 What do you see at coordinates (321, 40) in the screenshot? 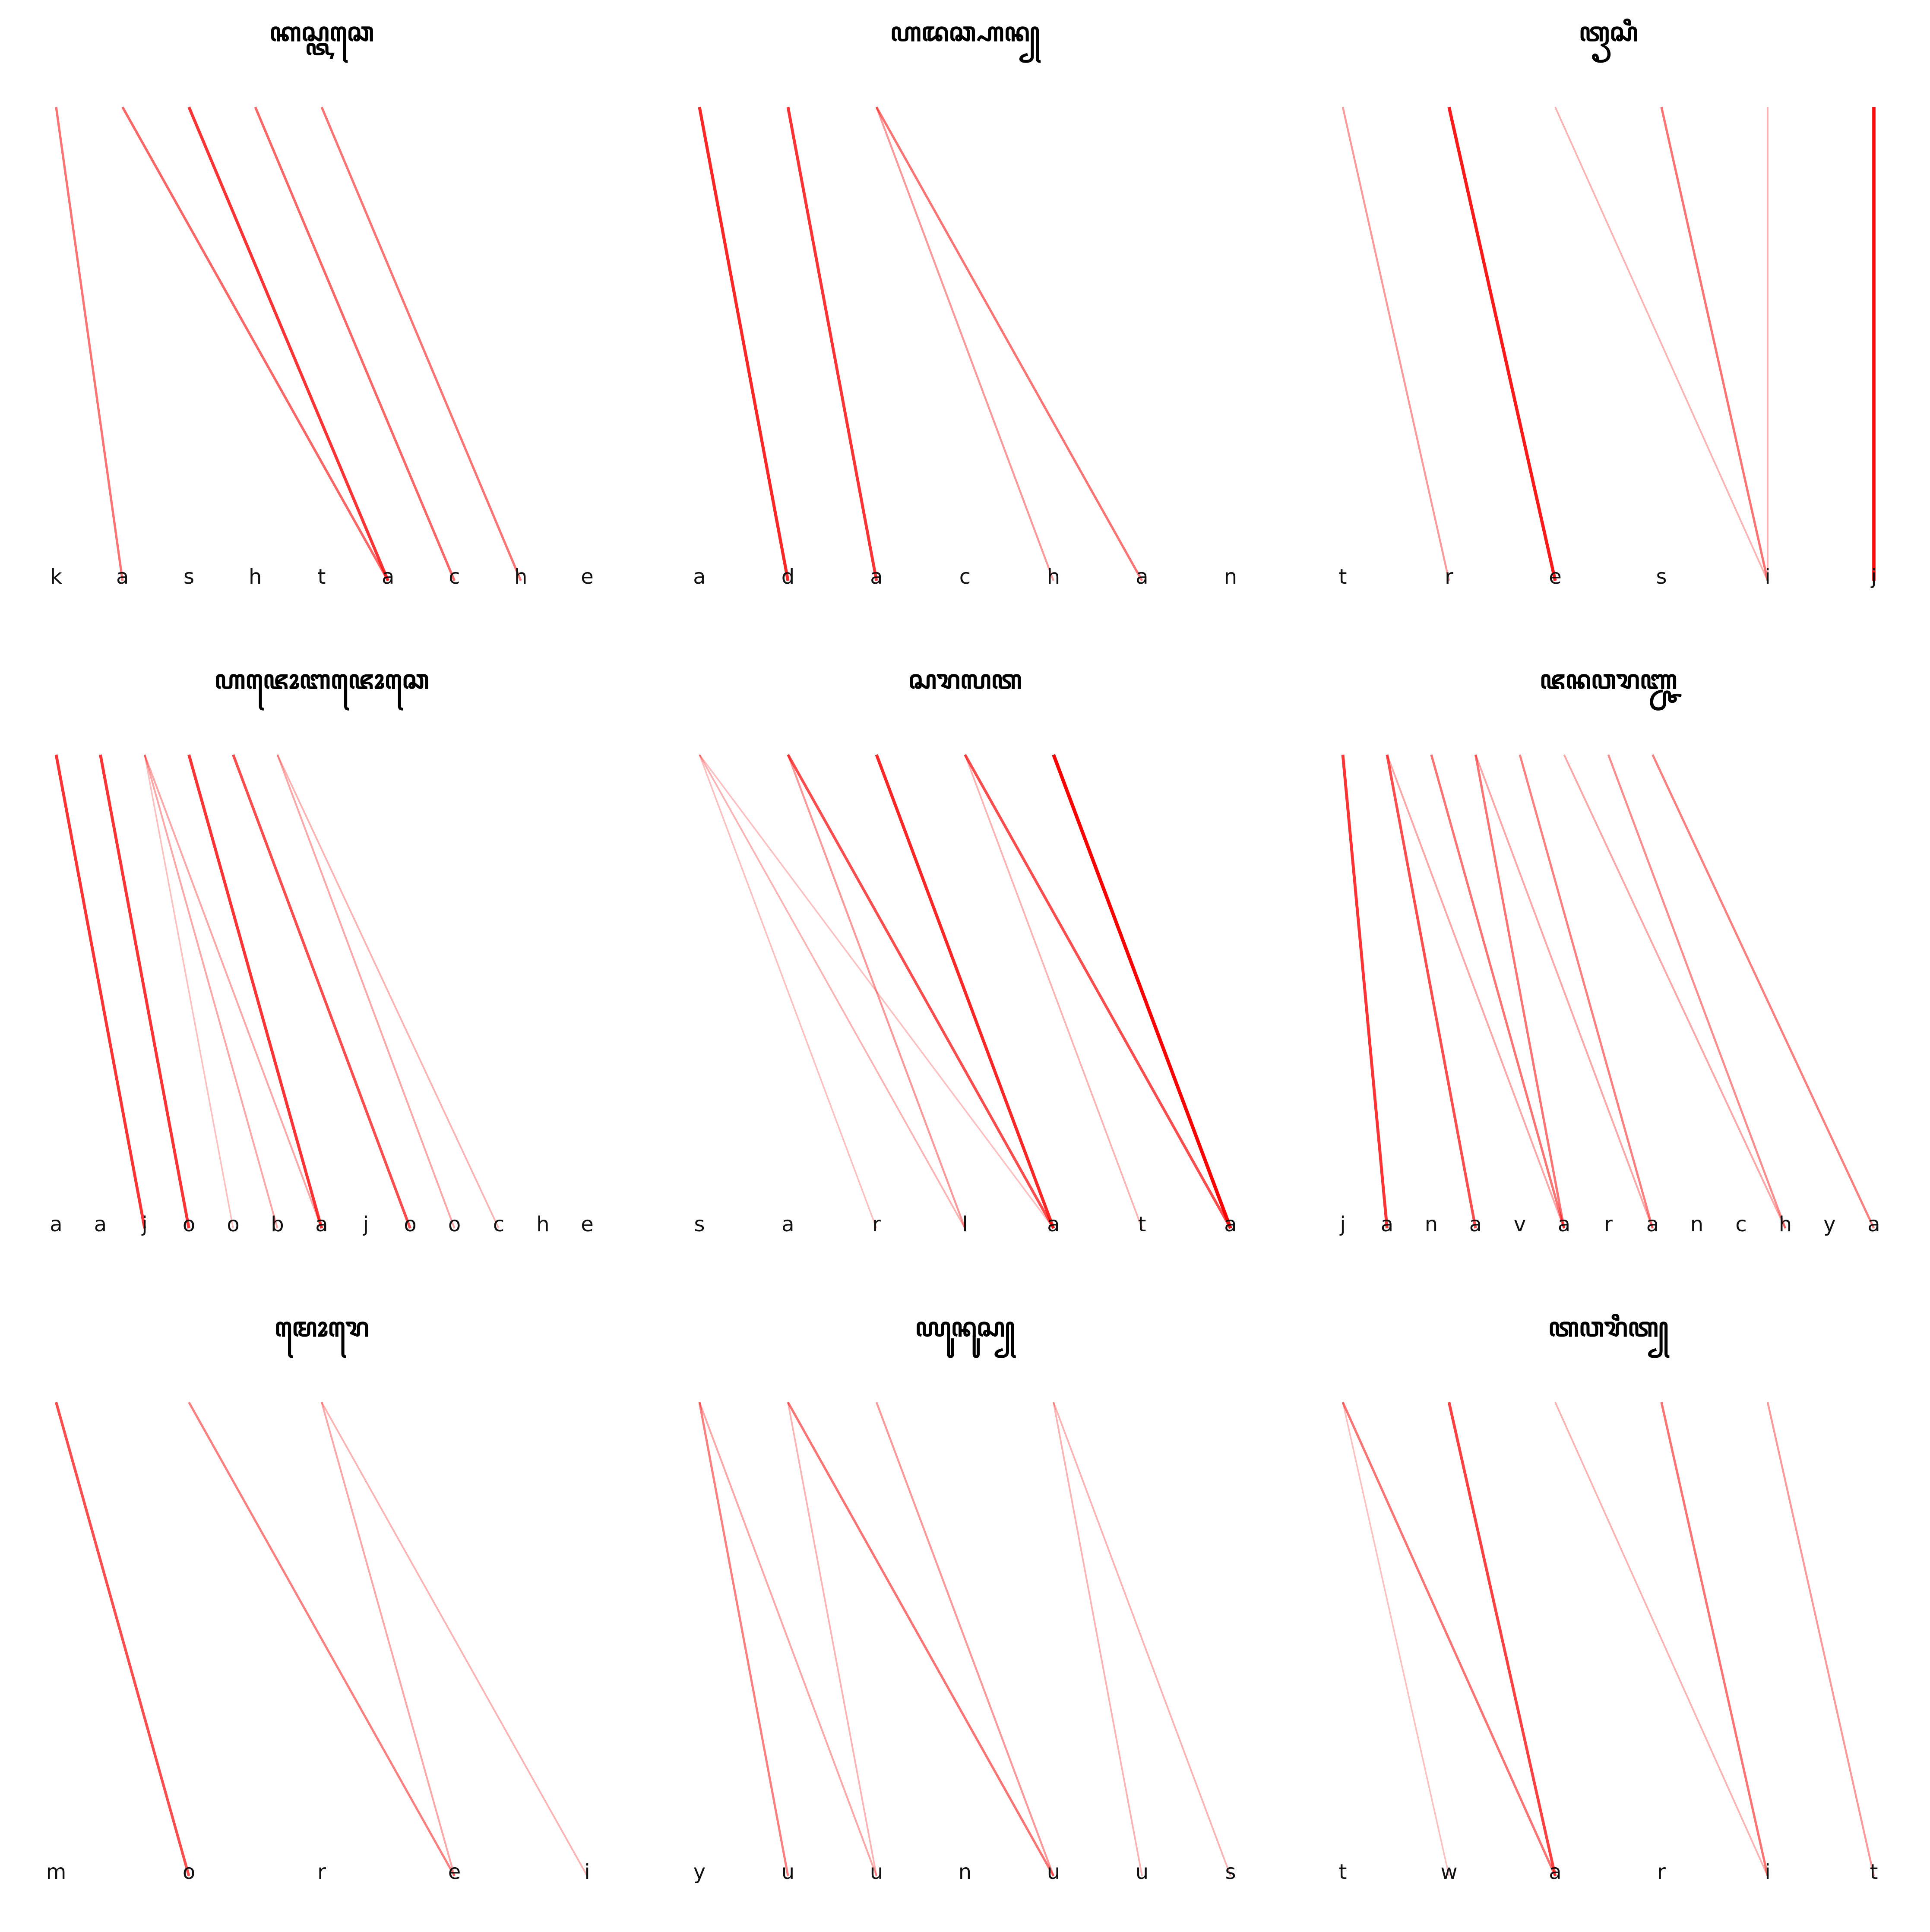
I see `panel-title: ꦏꦱ꧀ꦠꦕꦺ` at bounding box center [321, 40].